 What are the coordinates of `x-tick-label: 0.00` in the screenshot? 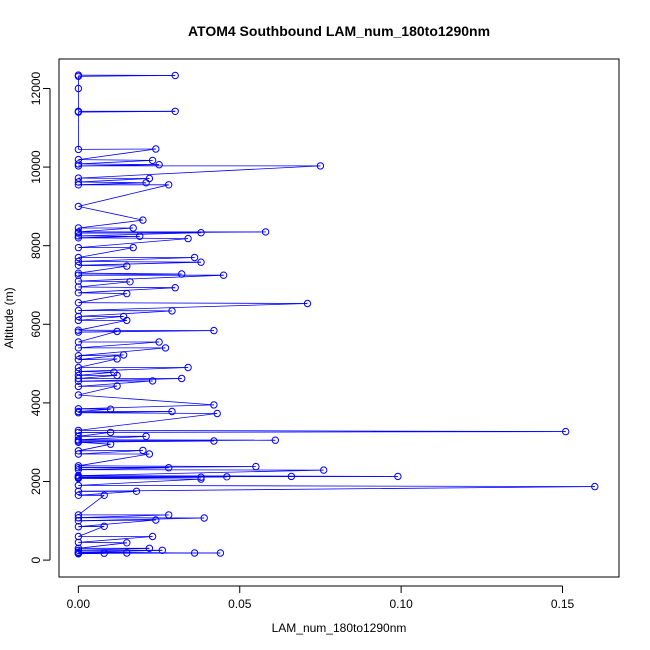 It's located at (79, 604).